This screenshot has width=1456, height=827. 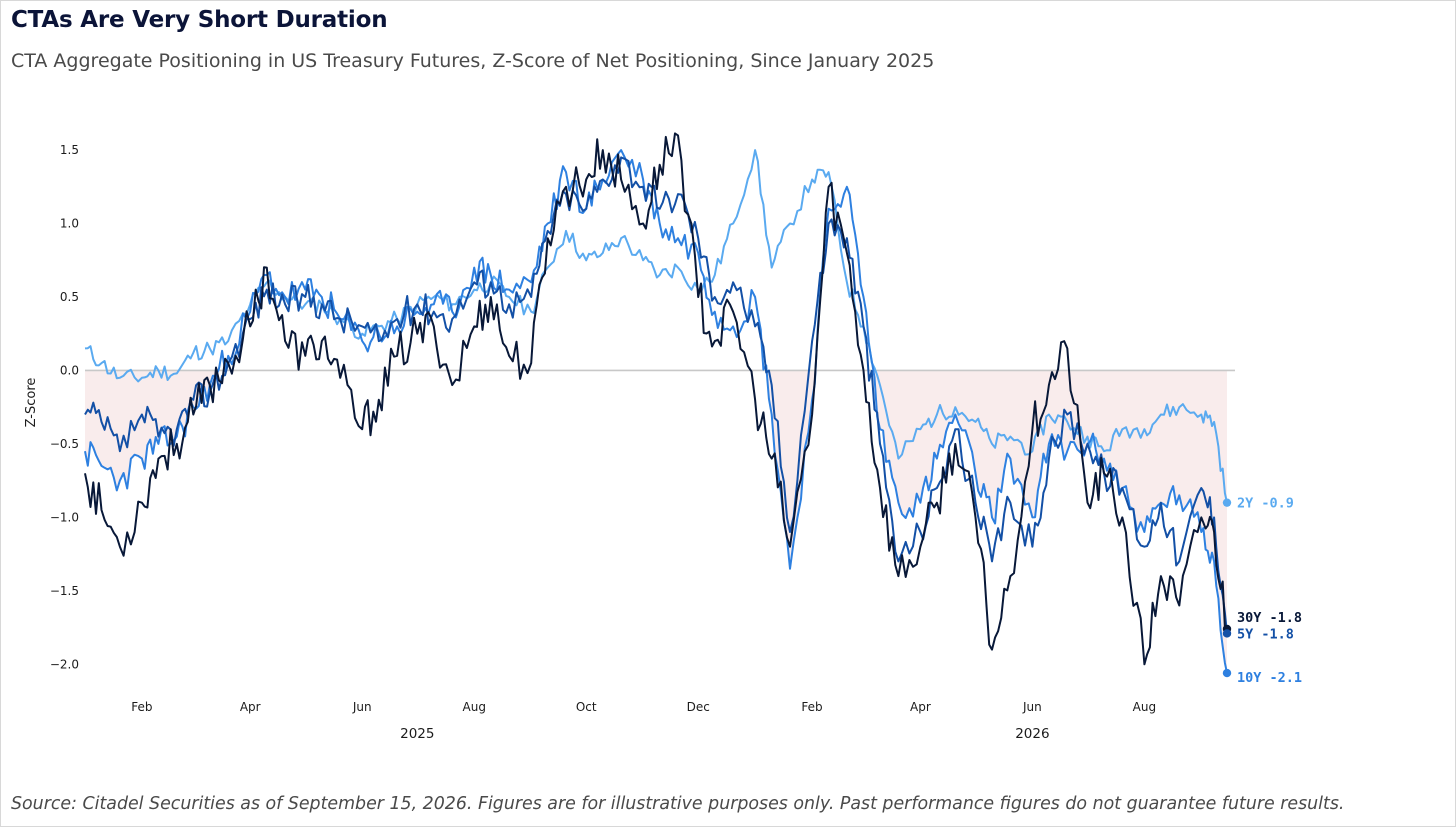 What do you see at coordinates (1265, 634) in the screenshot?
I see `end-label-5y: 5Y -1.8` at bounding box center [1265, 634].